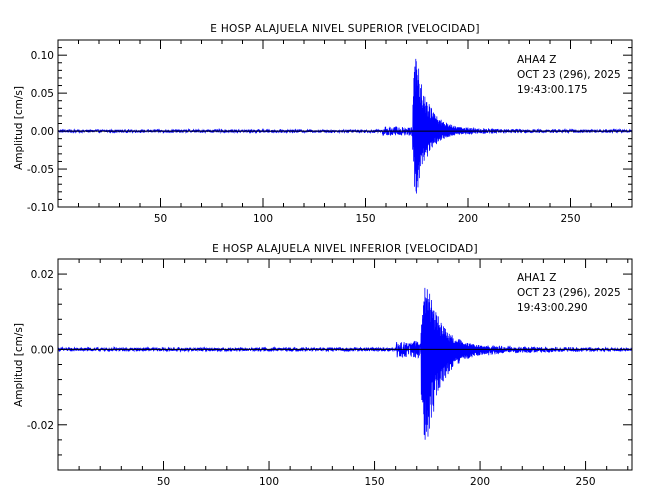 The height and width of the screenshot is (500, 650). Describe the element at coordinates (42, 275) in the screenshot. I see `y-tick-label: 0.02` at that location.